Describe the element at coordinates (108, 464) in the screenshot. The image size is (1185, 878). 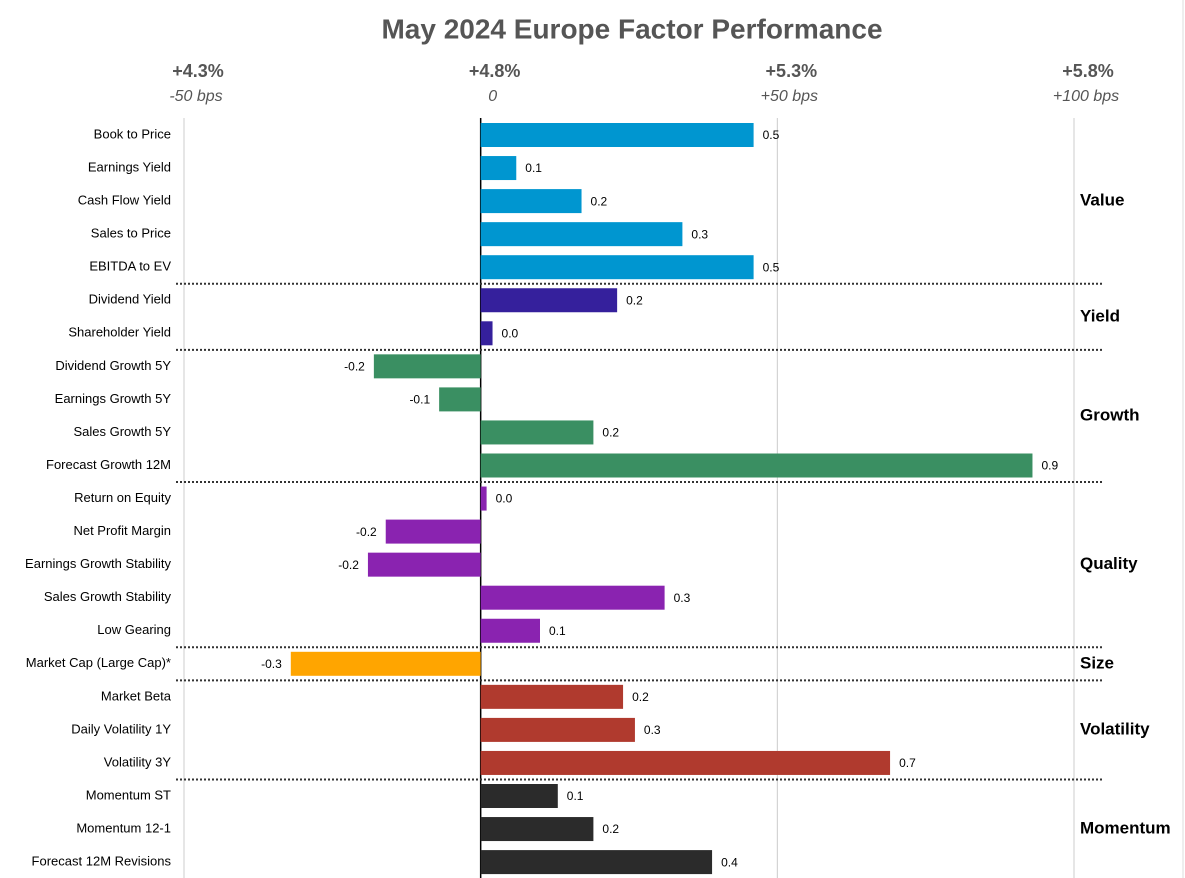
I see `category-label: Forecast Growth 12M` at that location.